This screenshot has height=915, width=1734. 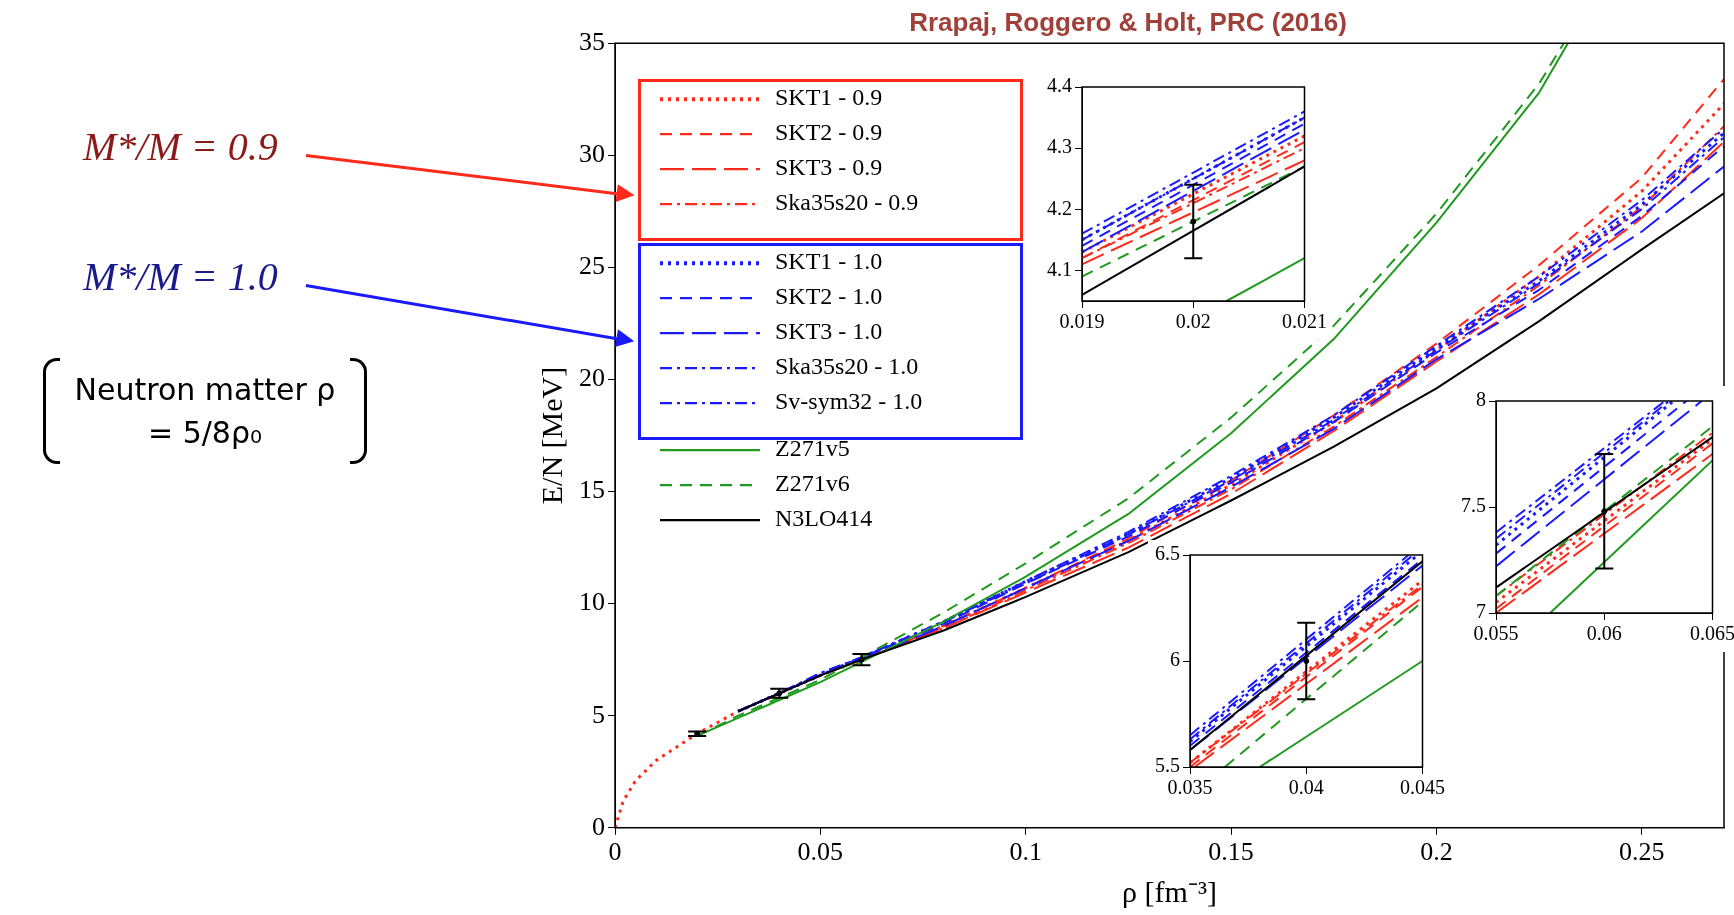 I want to click on y-tick-label: 5.5, so click(x=1167, y=765).